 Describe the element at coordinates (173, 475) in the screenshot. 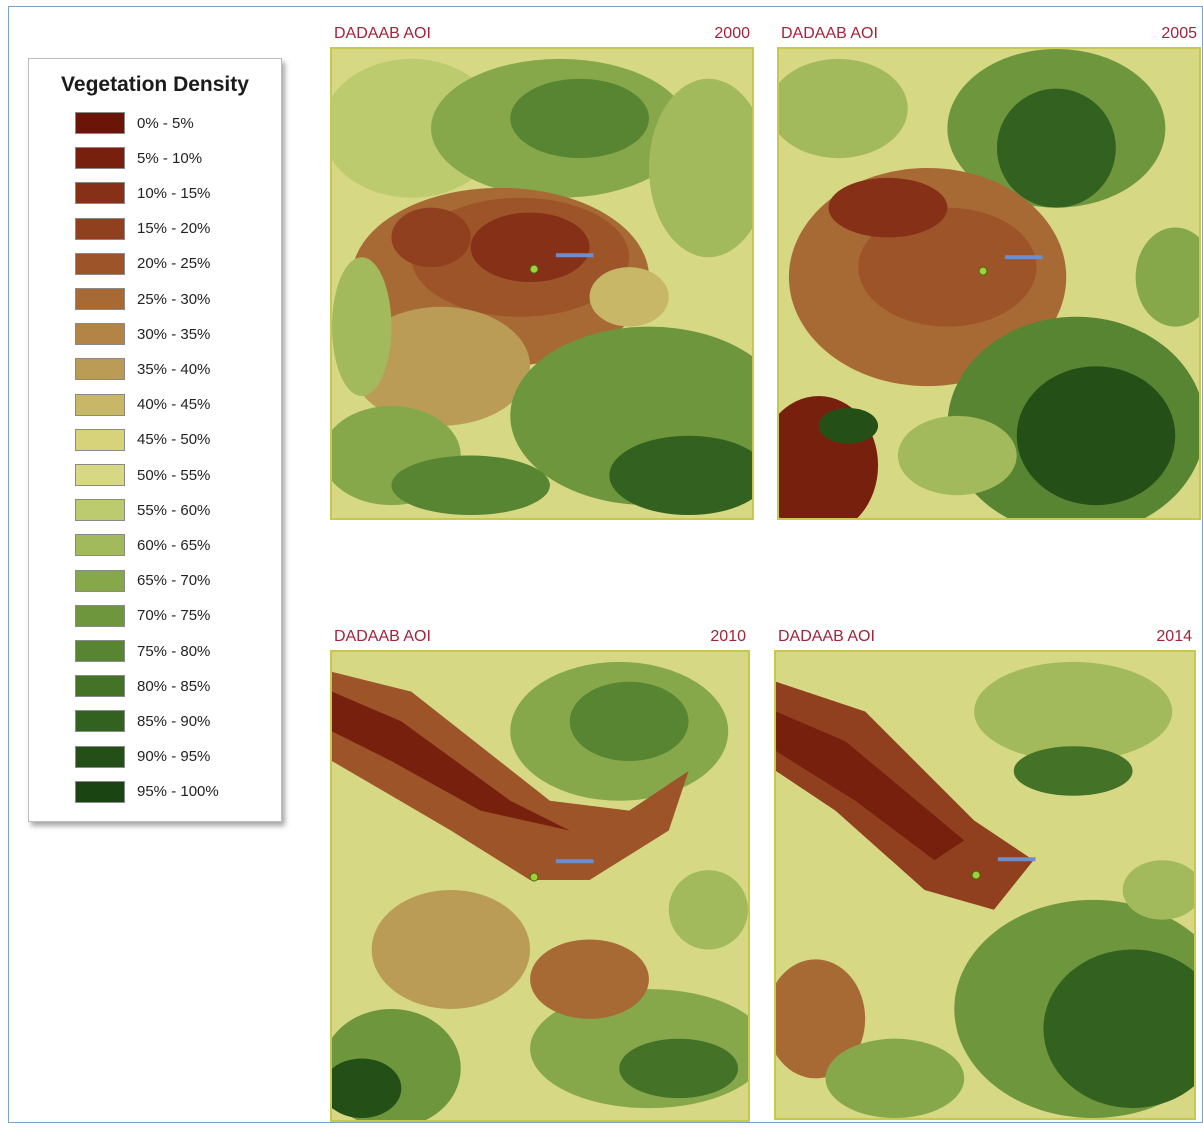

I see `legend-label: 50% - 55%` at that location.